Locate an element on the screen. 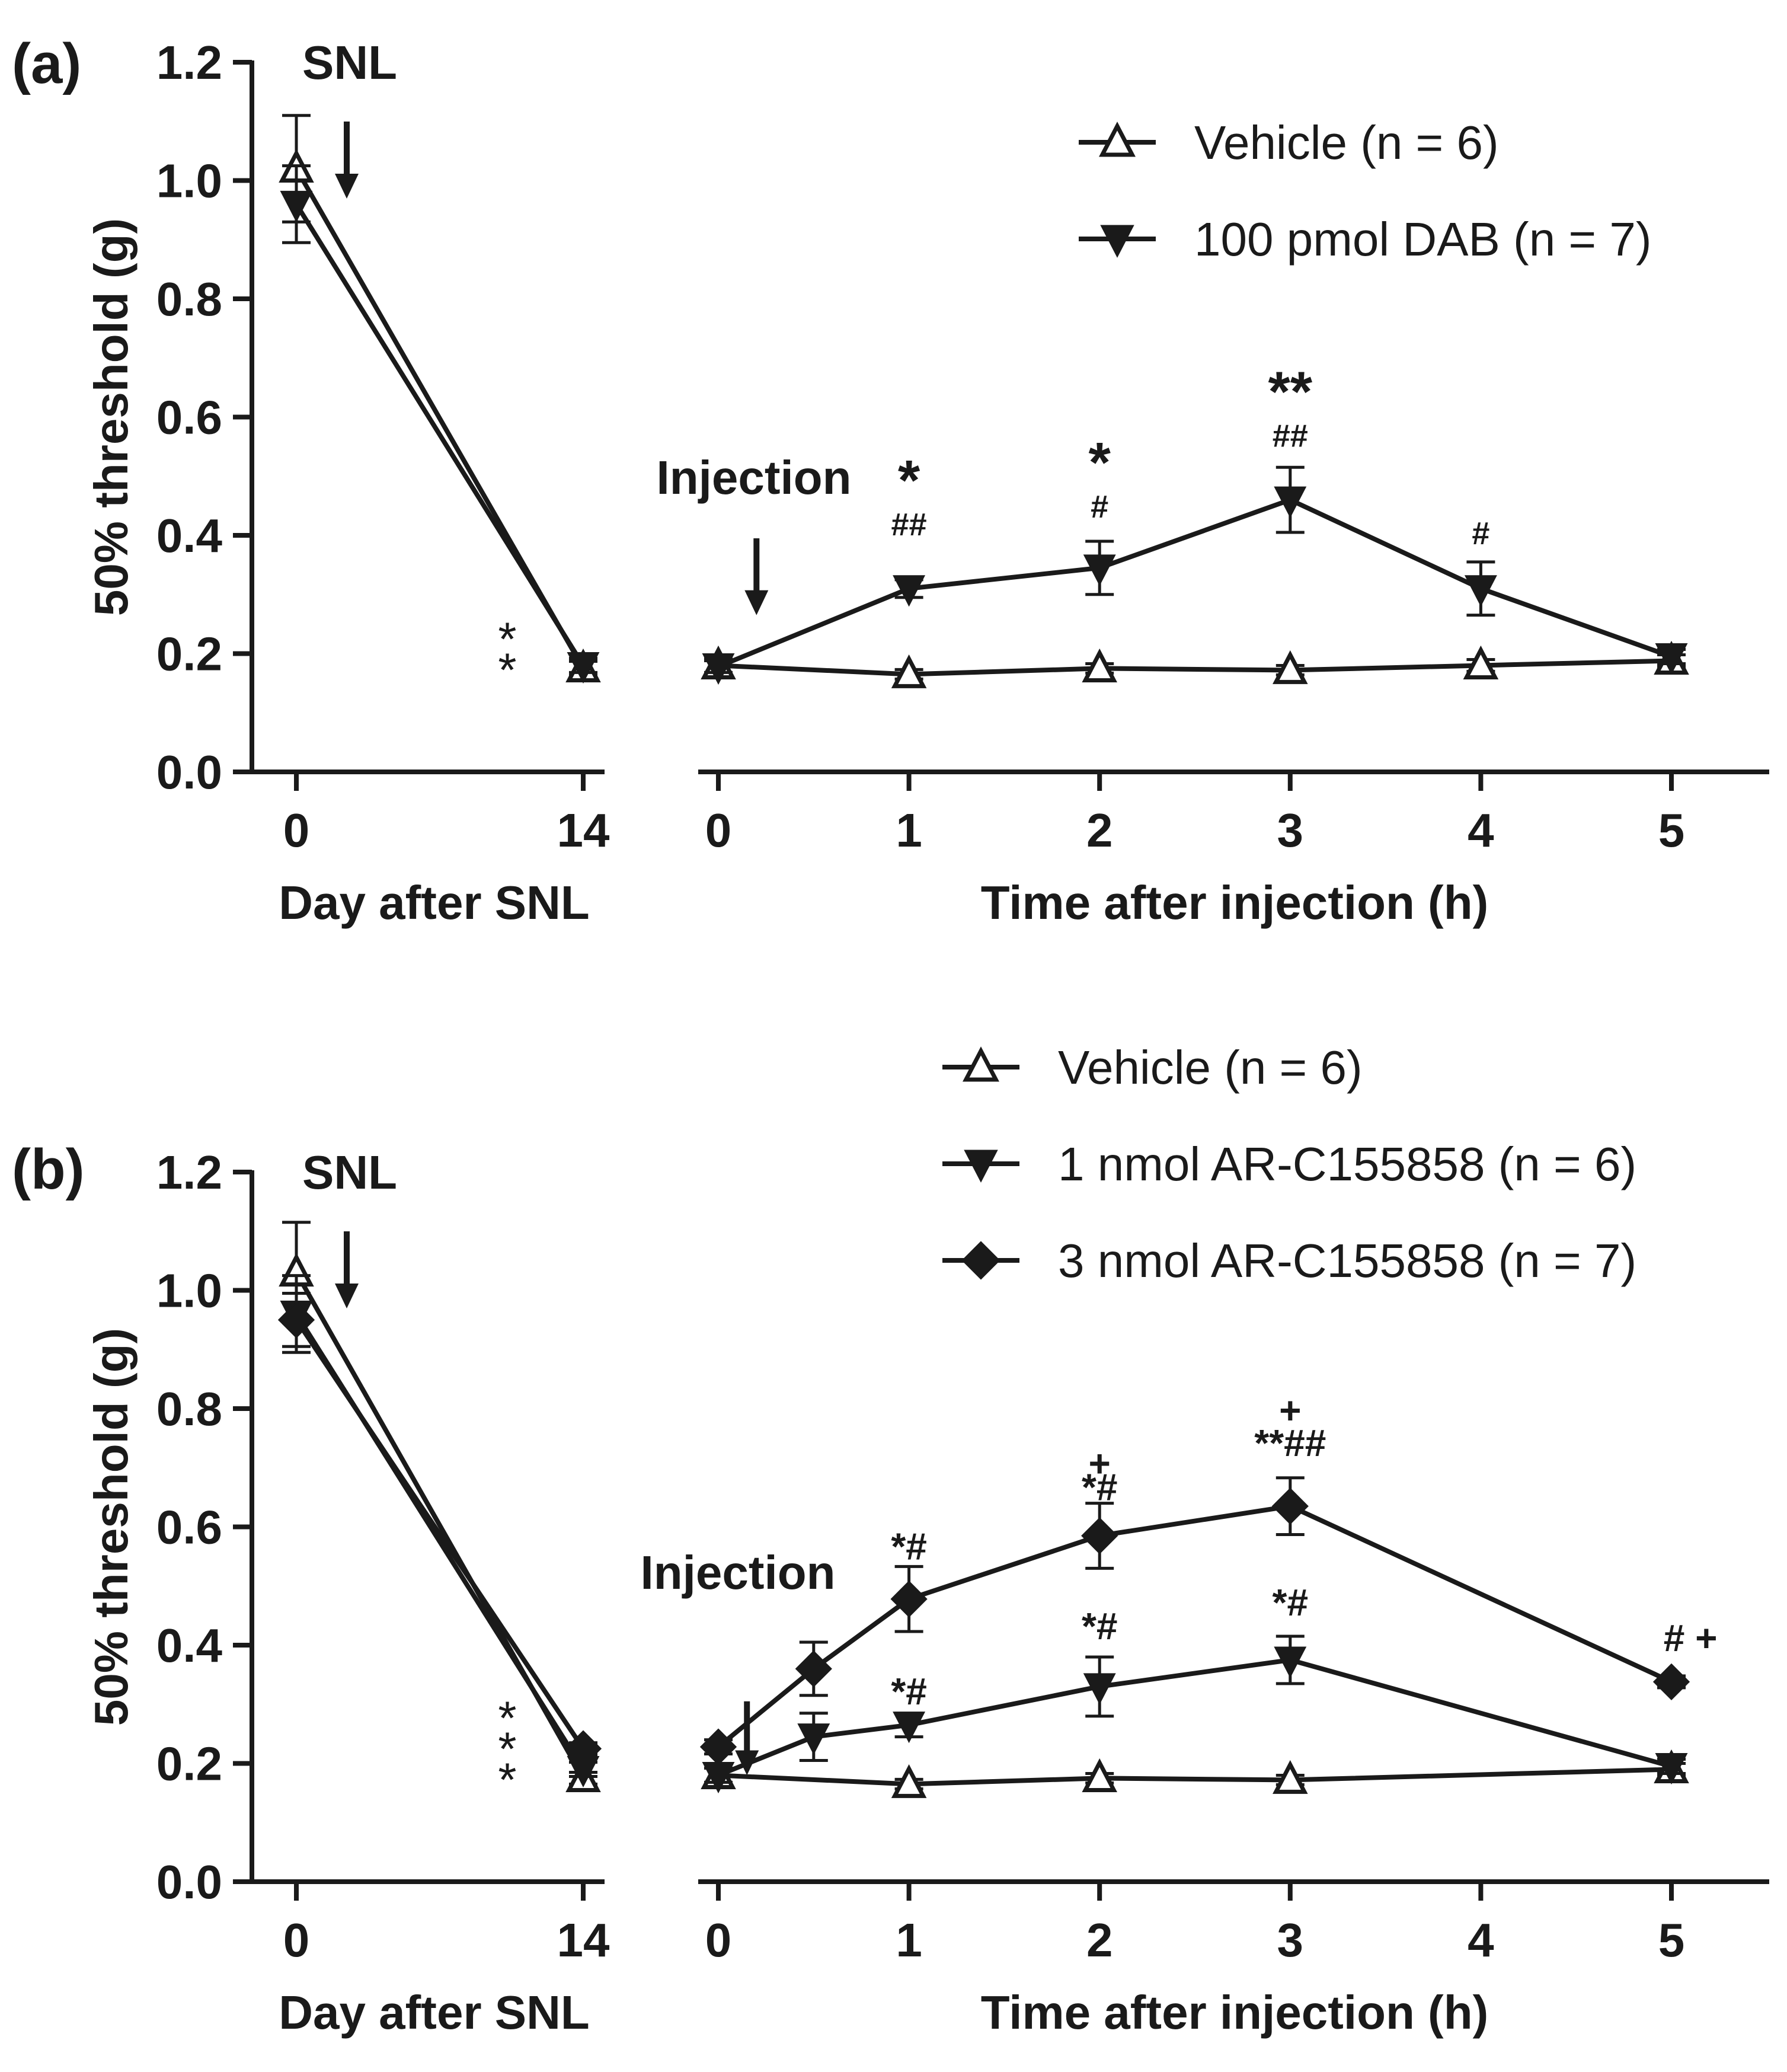 This screenshot has width=1787, height=2072. legend-entry-1: 1 nmol AR-C155858 (n = 6) is located at coordinates (1289, 1164).